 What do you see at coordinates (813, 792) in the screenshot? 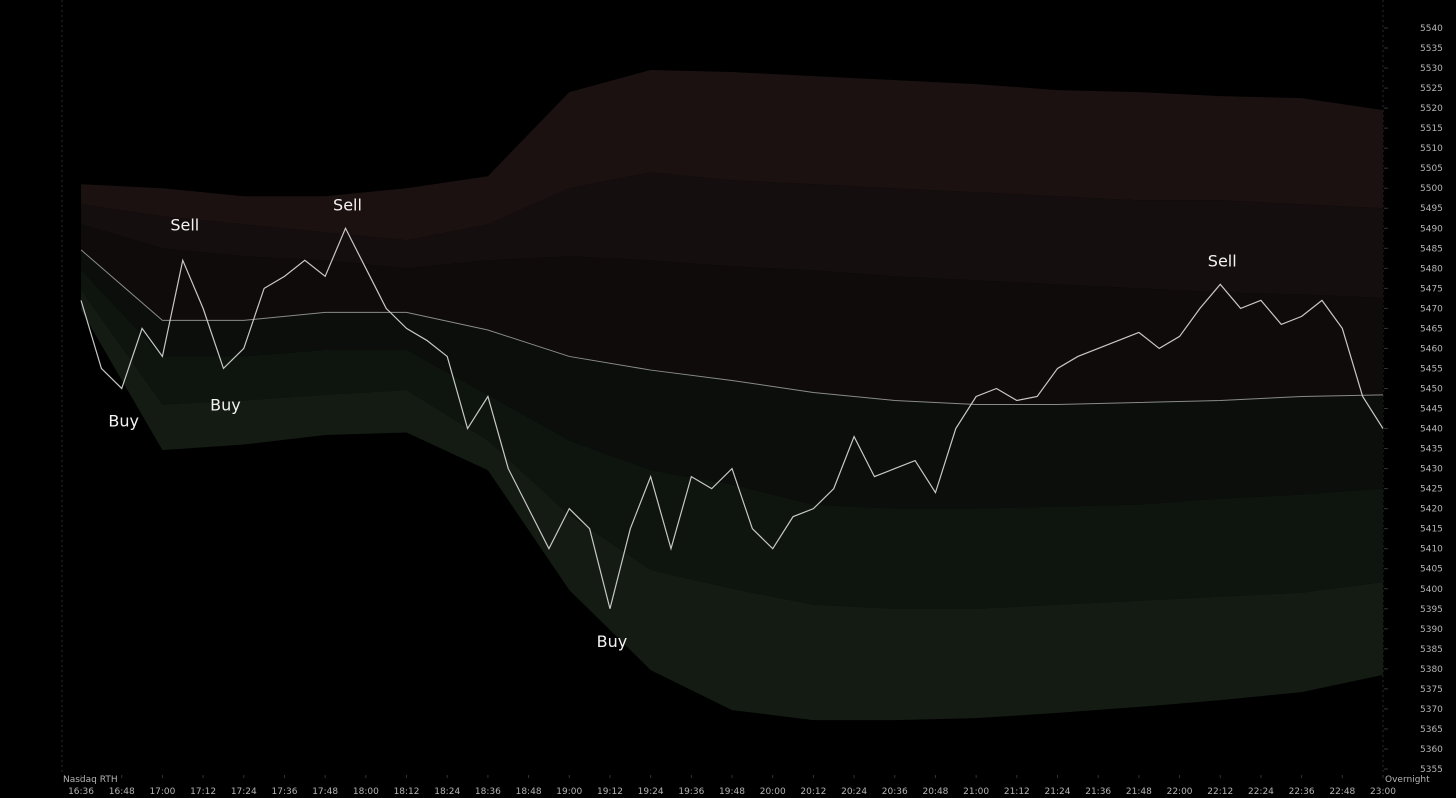
I see `x-tick-label: 20:12` at bounding box center [813, 792].